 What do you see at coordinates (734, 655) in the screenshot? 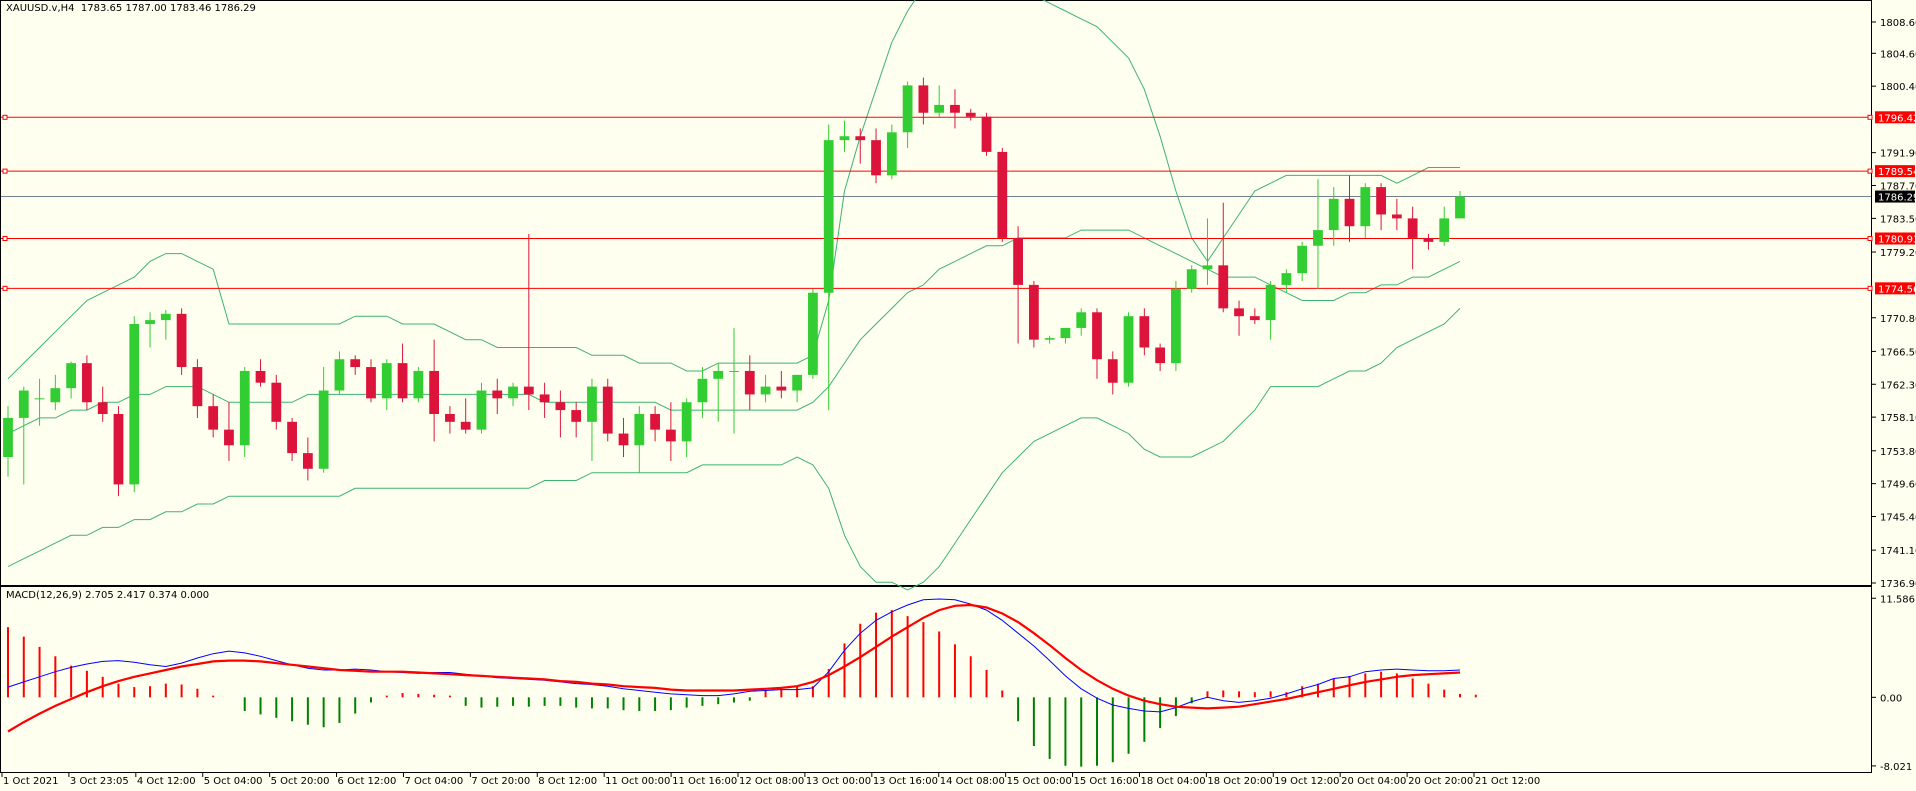
I see `macd-line` at bounding box center [734, 655].